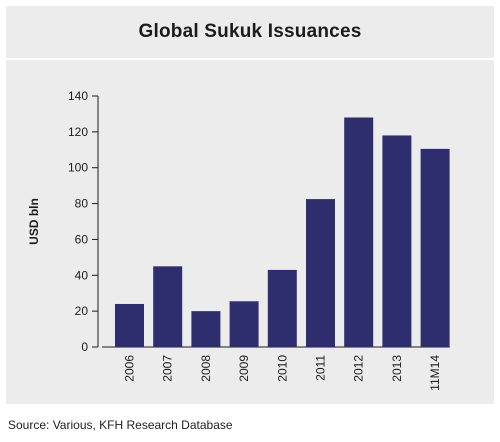  What do you see at coordinates (82, 311) in the screenshot?
I see `y-tick-label: 20` at bounding box center [82, 311].